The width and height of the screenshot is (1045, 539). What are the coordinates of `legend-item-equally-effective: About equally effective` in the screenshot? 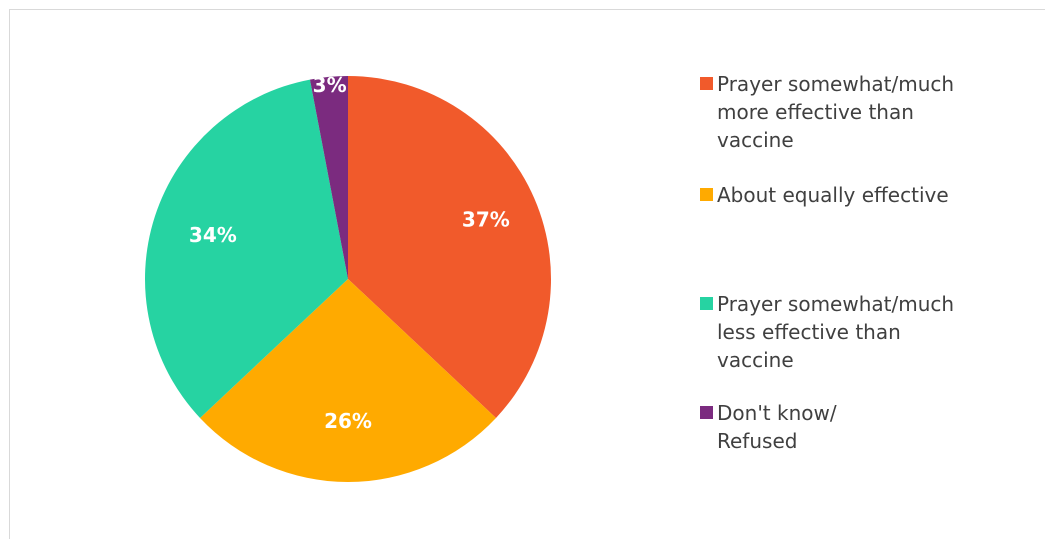 It's located at (868, 195).